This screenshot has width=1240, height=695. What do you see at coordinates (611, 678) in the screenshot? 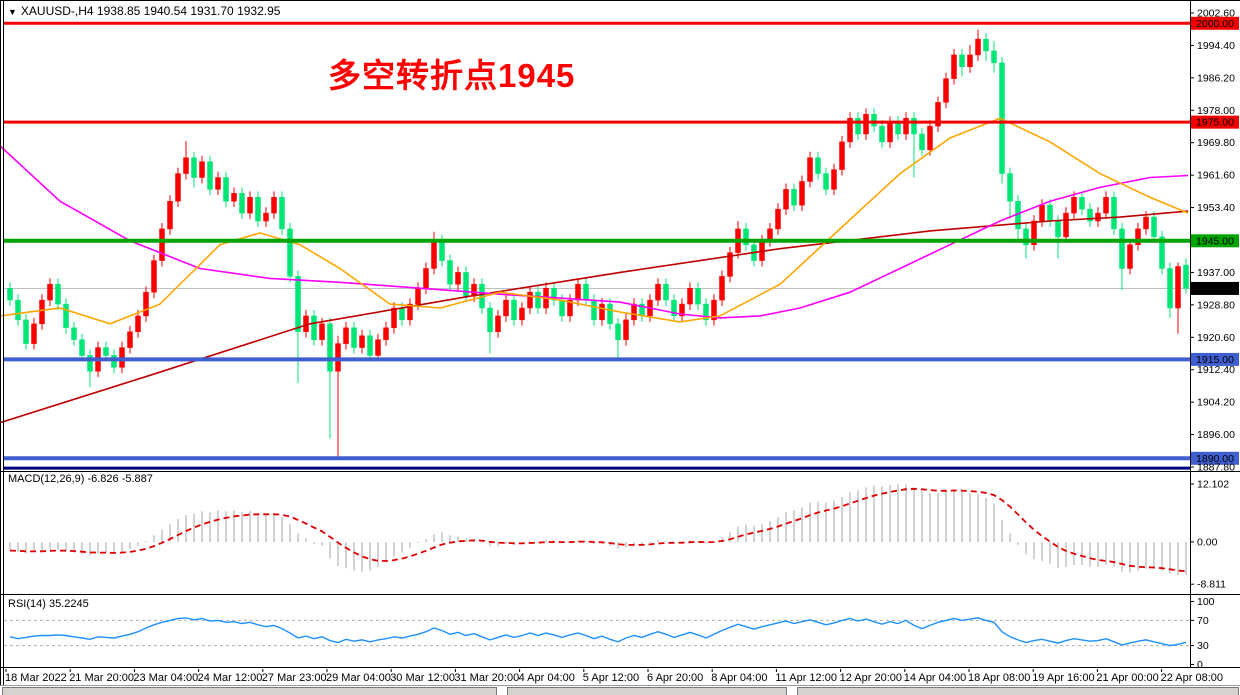
I see `time-axis-label: 5 Apr 12:00` at bounding box center [611, 678].